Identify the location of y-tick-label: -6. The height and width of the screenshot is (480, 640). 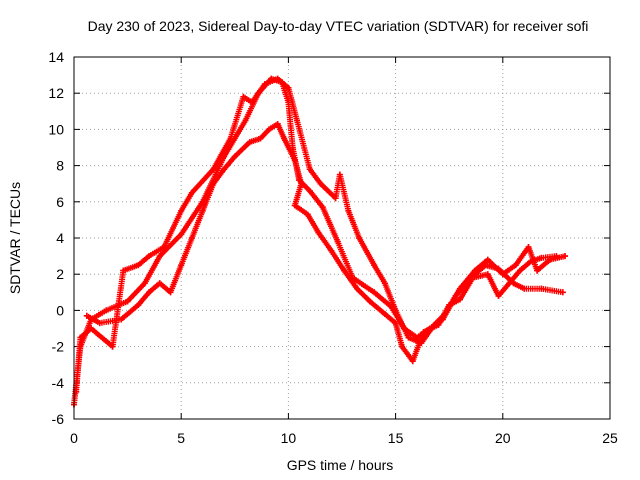
(58, 419).